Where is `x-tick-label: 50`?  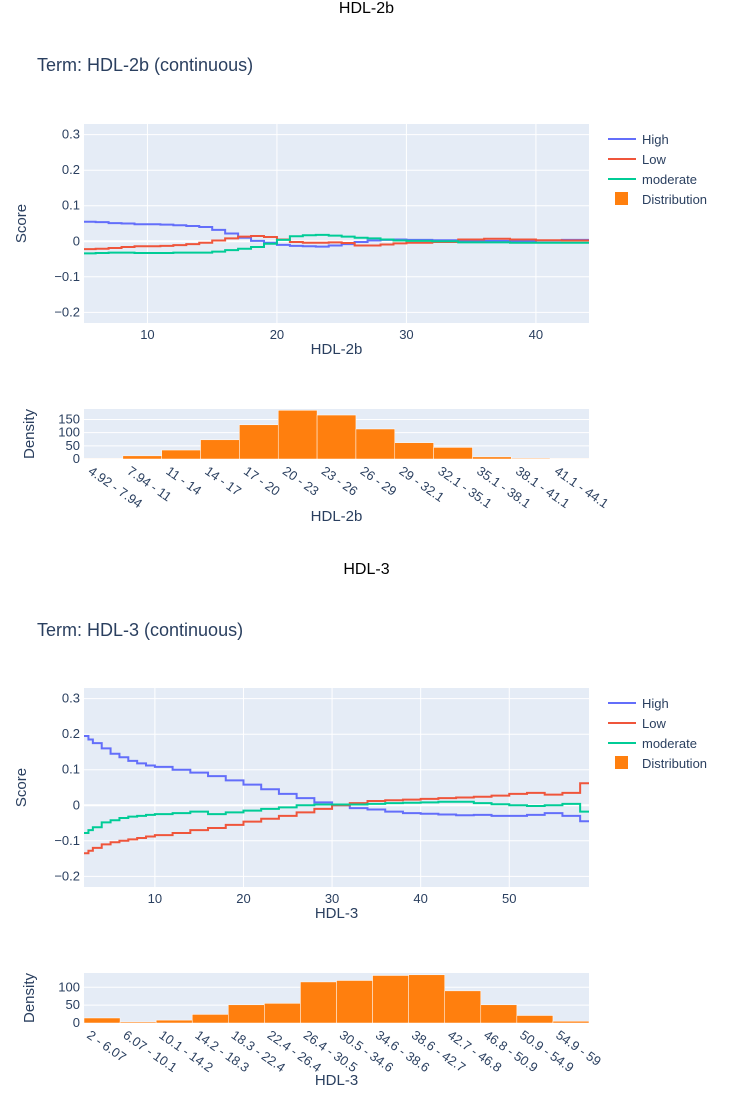
x-tick-label: 50 is located at coordinates (509, 898).